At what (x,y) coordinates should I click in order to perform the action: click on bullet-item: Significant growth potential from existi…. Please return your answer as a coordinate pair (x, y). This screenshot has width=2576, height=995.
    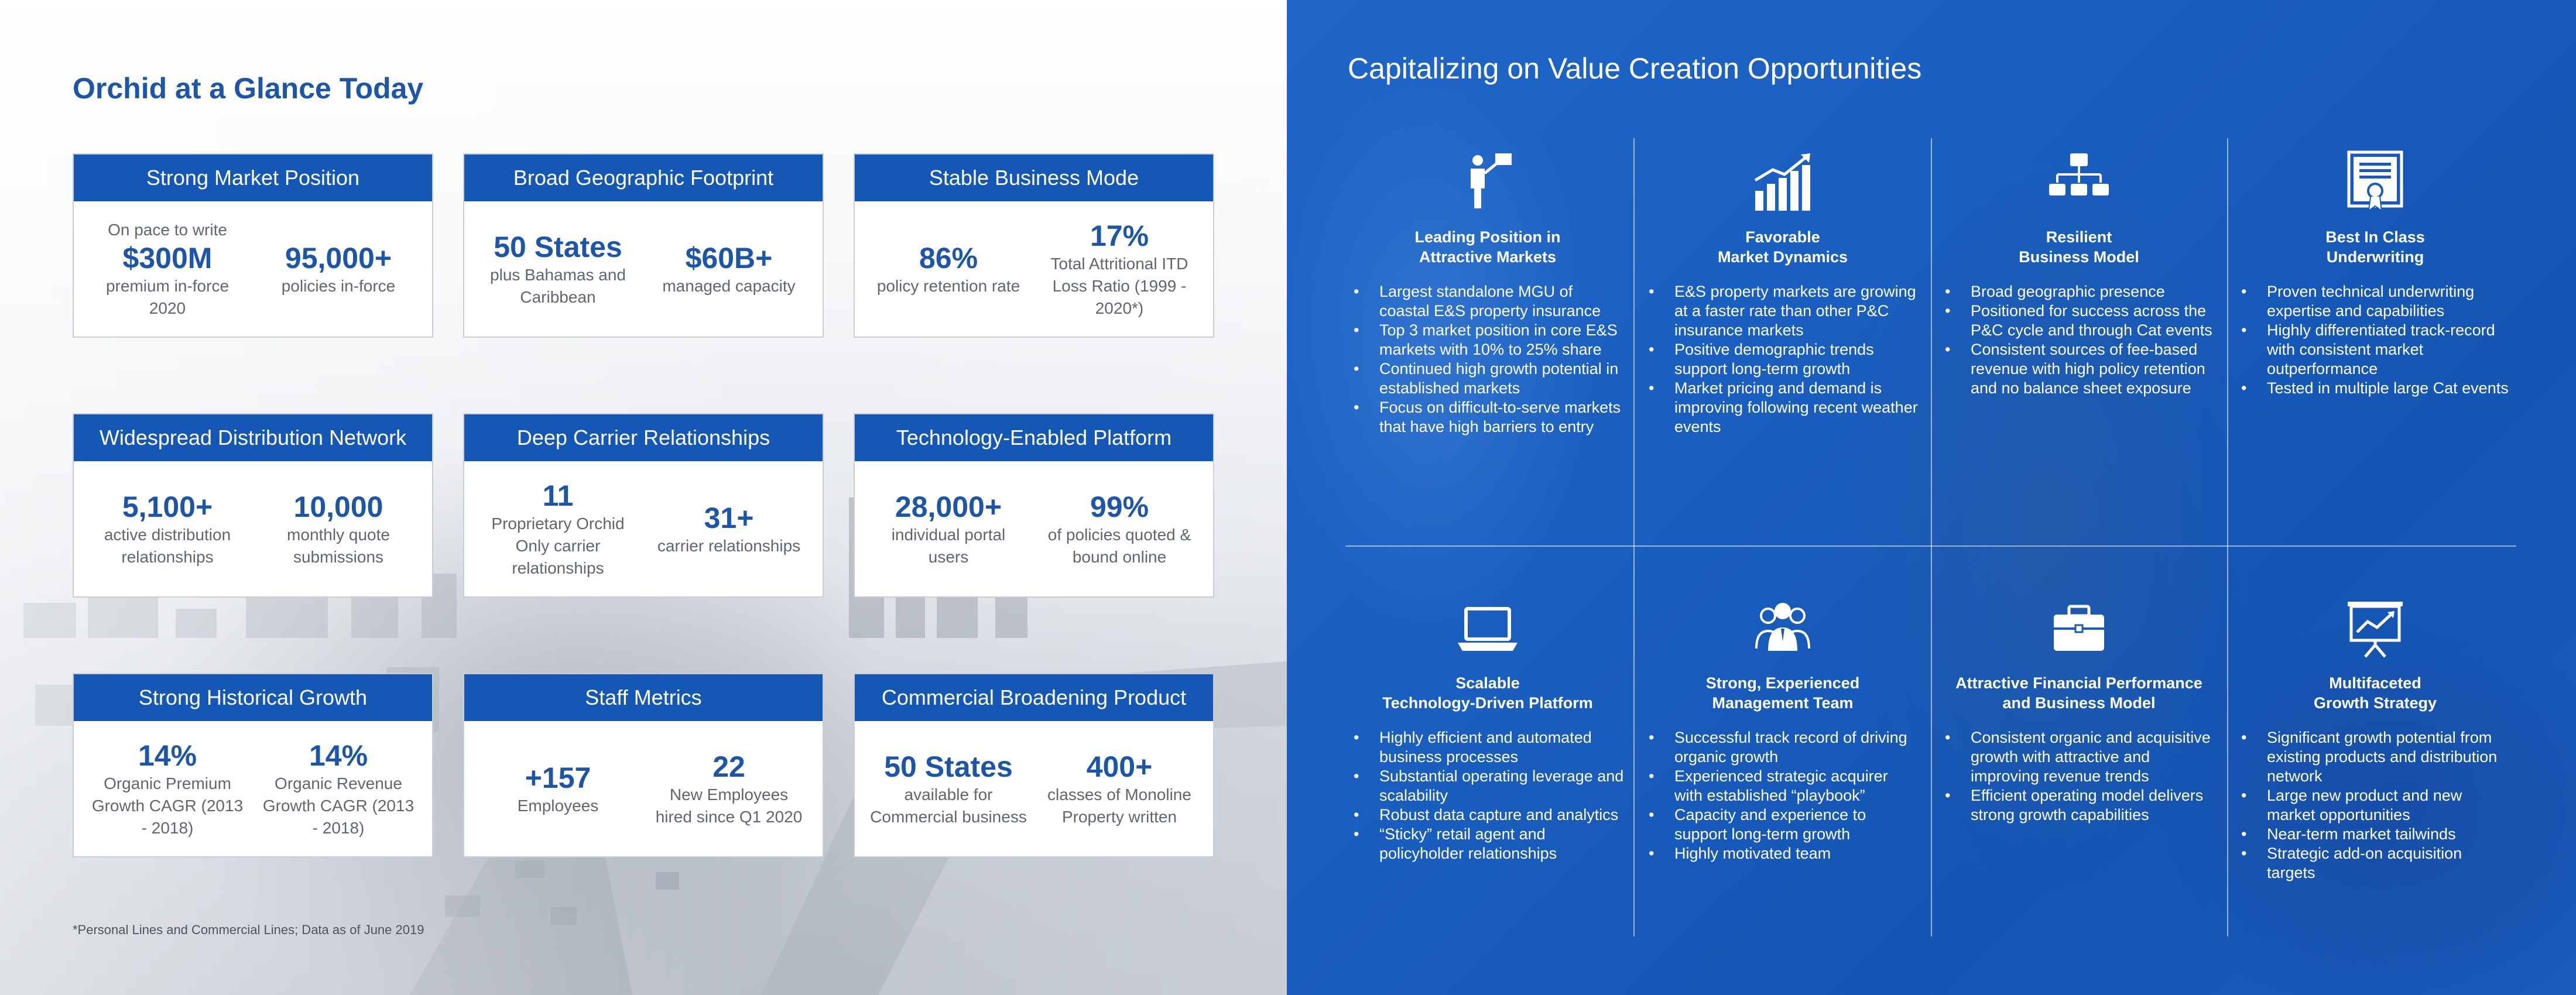
    Looking at the image, I should click on (2377, 757).